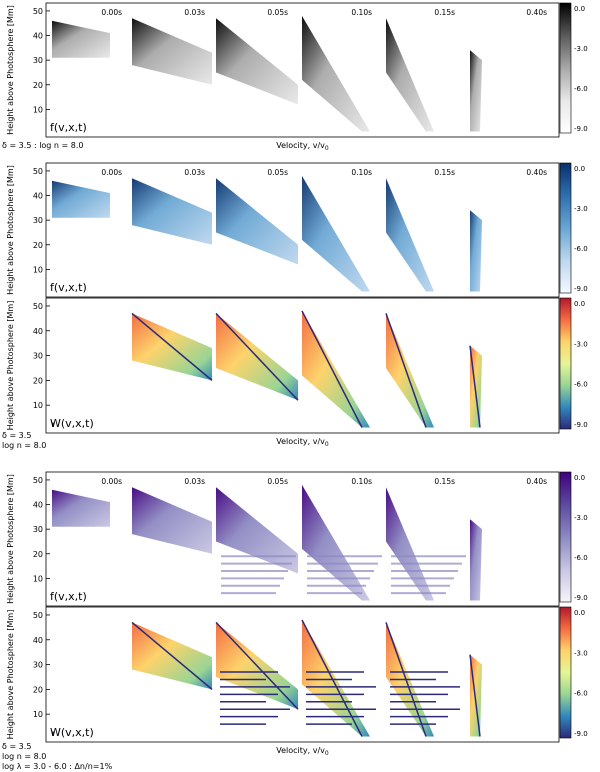  Describe the element at coordinates (57, 766) in the screenshot. I see `annotation-bot-3: log λ = 3.0 - 6.0 : Δn/n=1%` at that location.